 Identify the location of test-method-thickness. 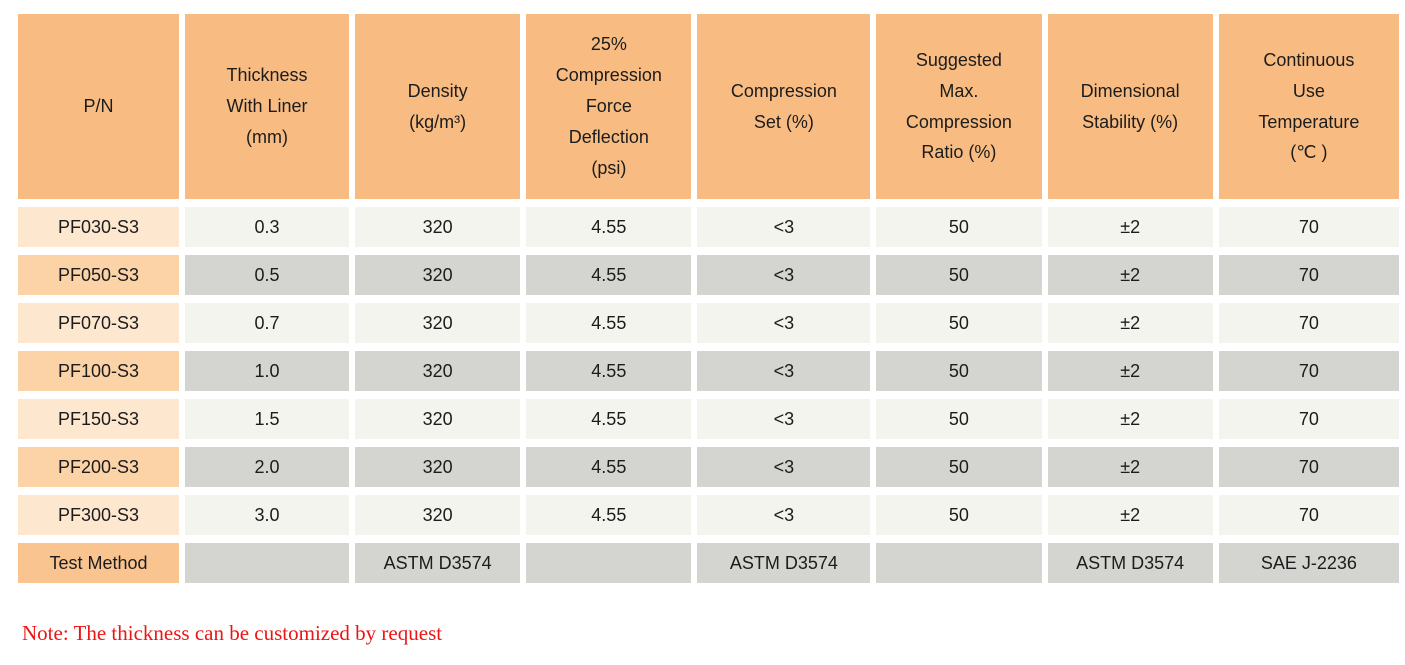
(266, 563).